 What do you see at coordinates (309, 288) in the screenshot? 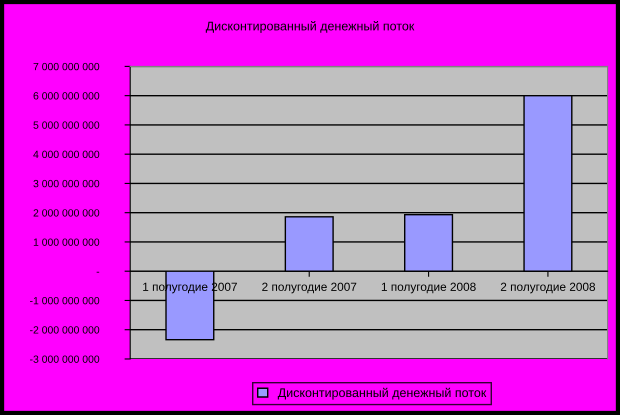
I see `x-tick-label: 2 полугодие 2007` at bounding box center [309, 288].